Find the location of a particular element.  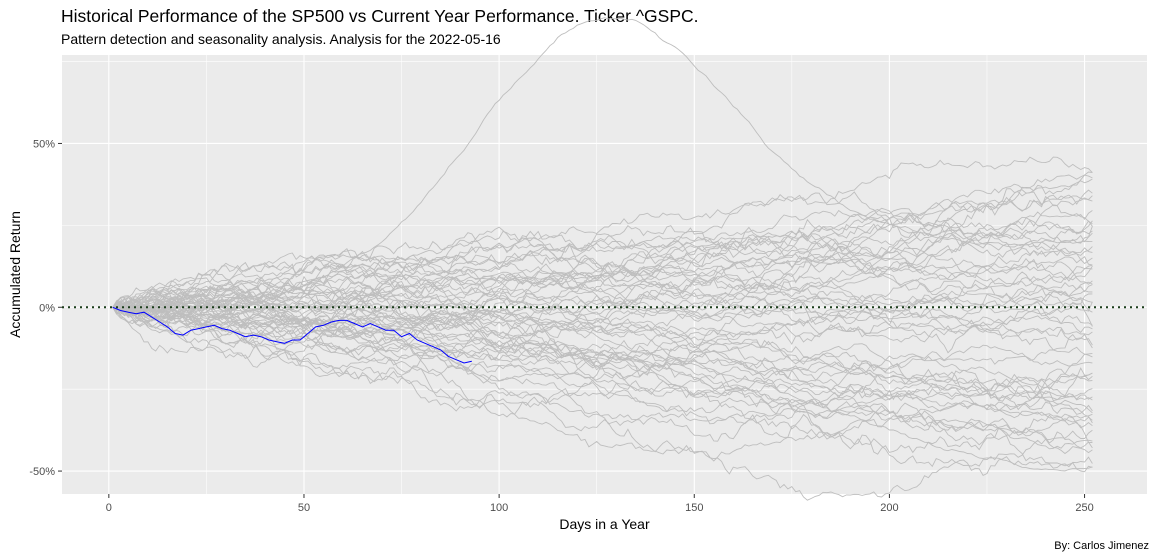

x-tick-label: 250 is located at coordinates (1084, 508).